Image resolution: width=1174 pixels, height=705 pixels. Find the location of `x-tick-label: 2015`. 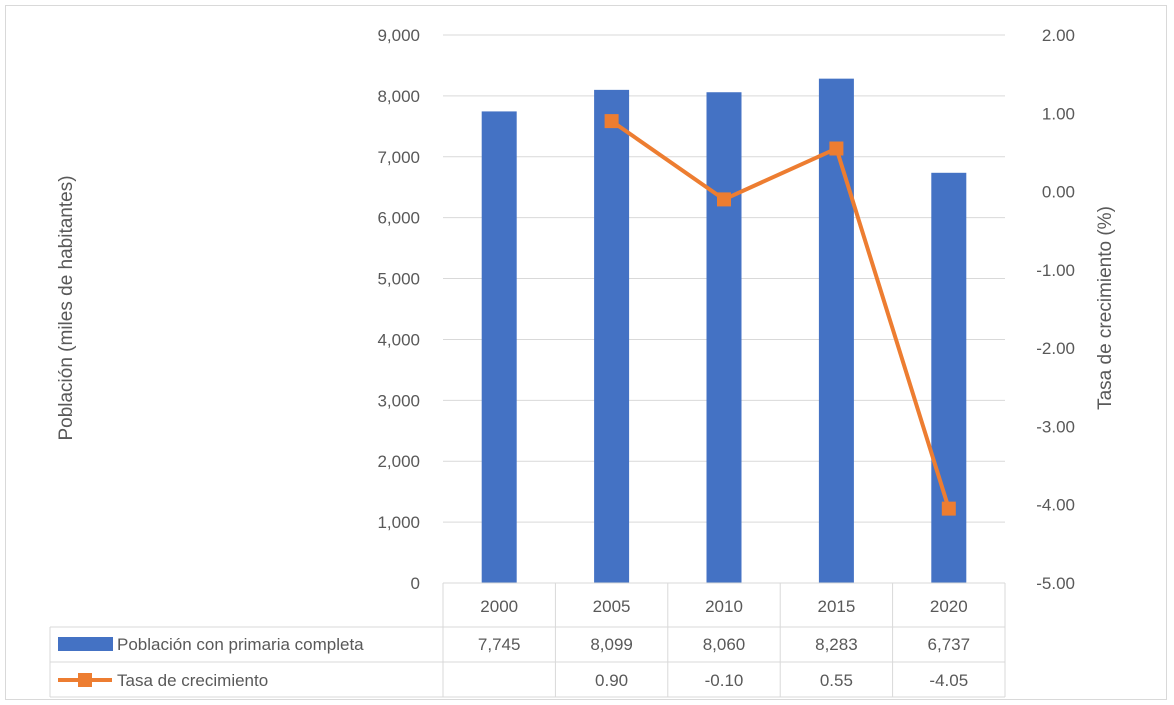

x-tick-label: 2015 is located at coordinates (836, 606).